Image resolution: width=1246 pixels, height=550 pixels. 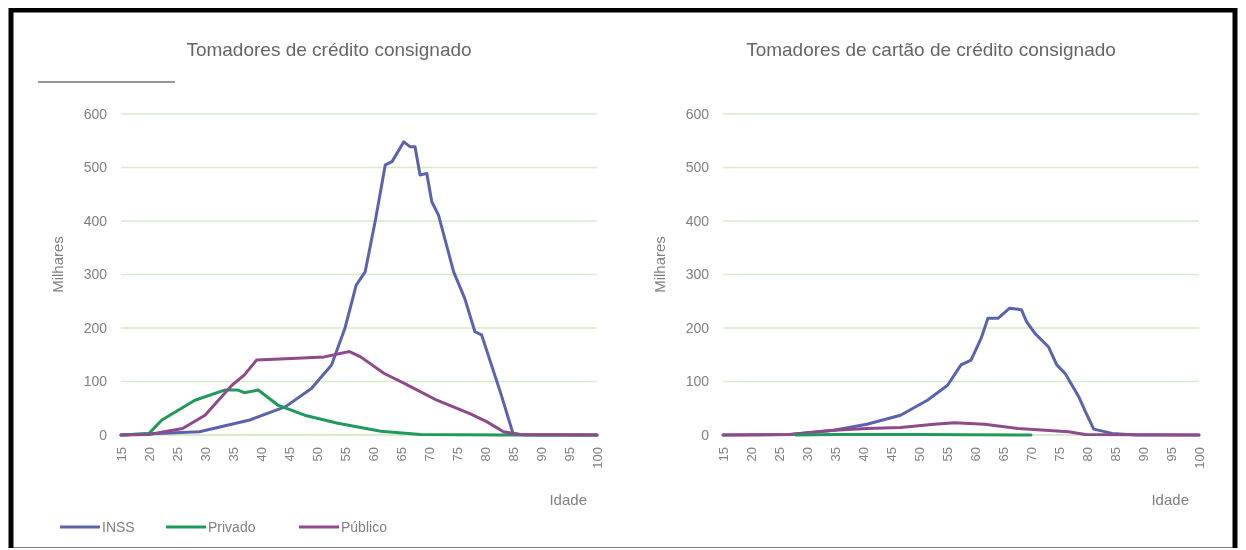 What do you see at coordinates (118, 526) in the screenshot?
I see `legend-label: INSS` at bounding box center [118, 526].